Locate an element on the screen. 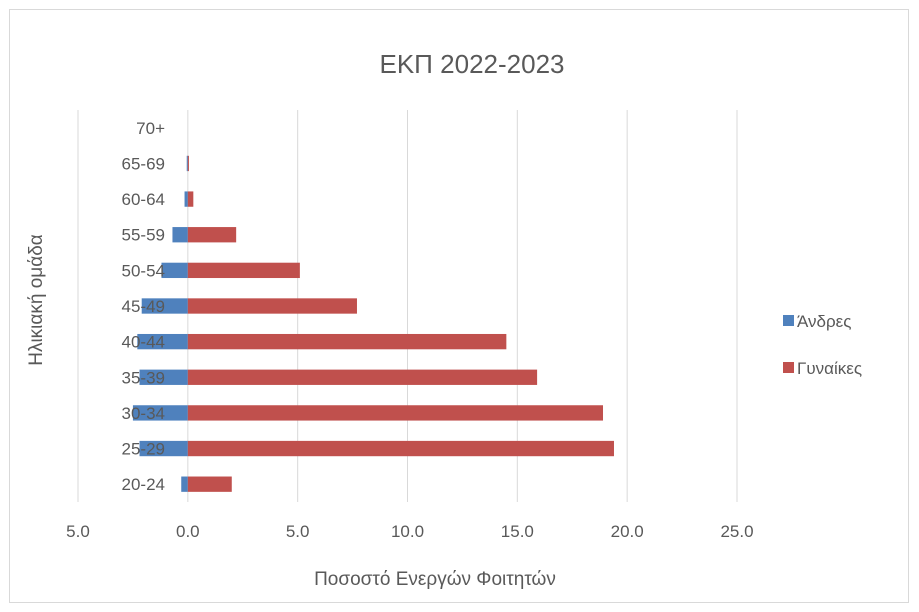 The width and height of the screenshot is (919, 612). y-tick-label: 20-24 is located at coordinates (143, 484).